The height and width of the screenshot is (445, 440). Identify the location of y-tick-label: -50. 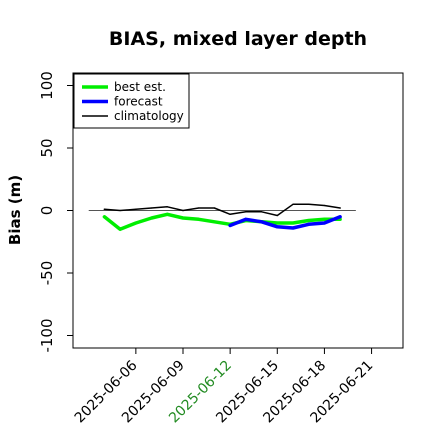
(47, 273).